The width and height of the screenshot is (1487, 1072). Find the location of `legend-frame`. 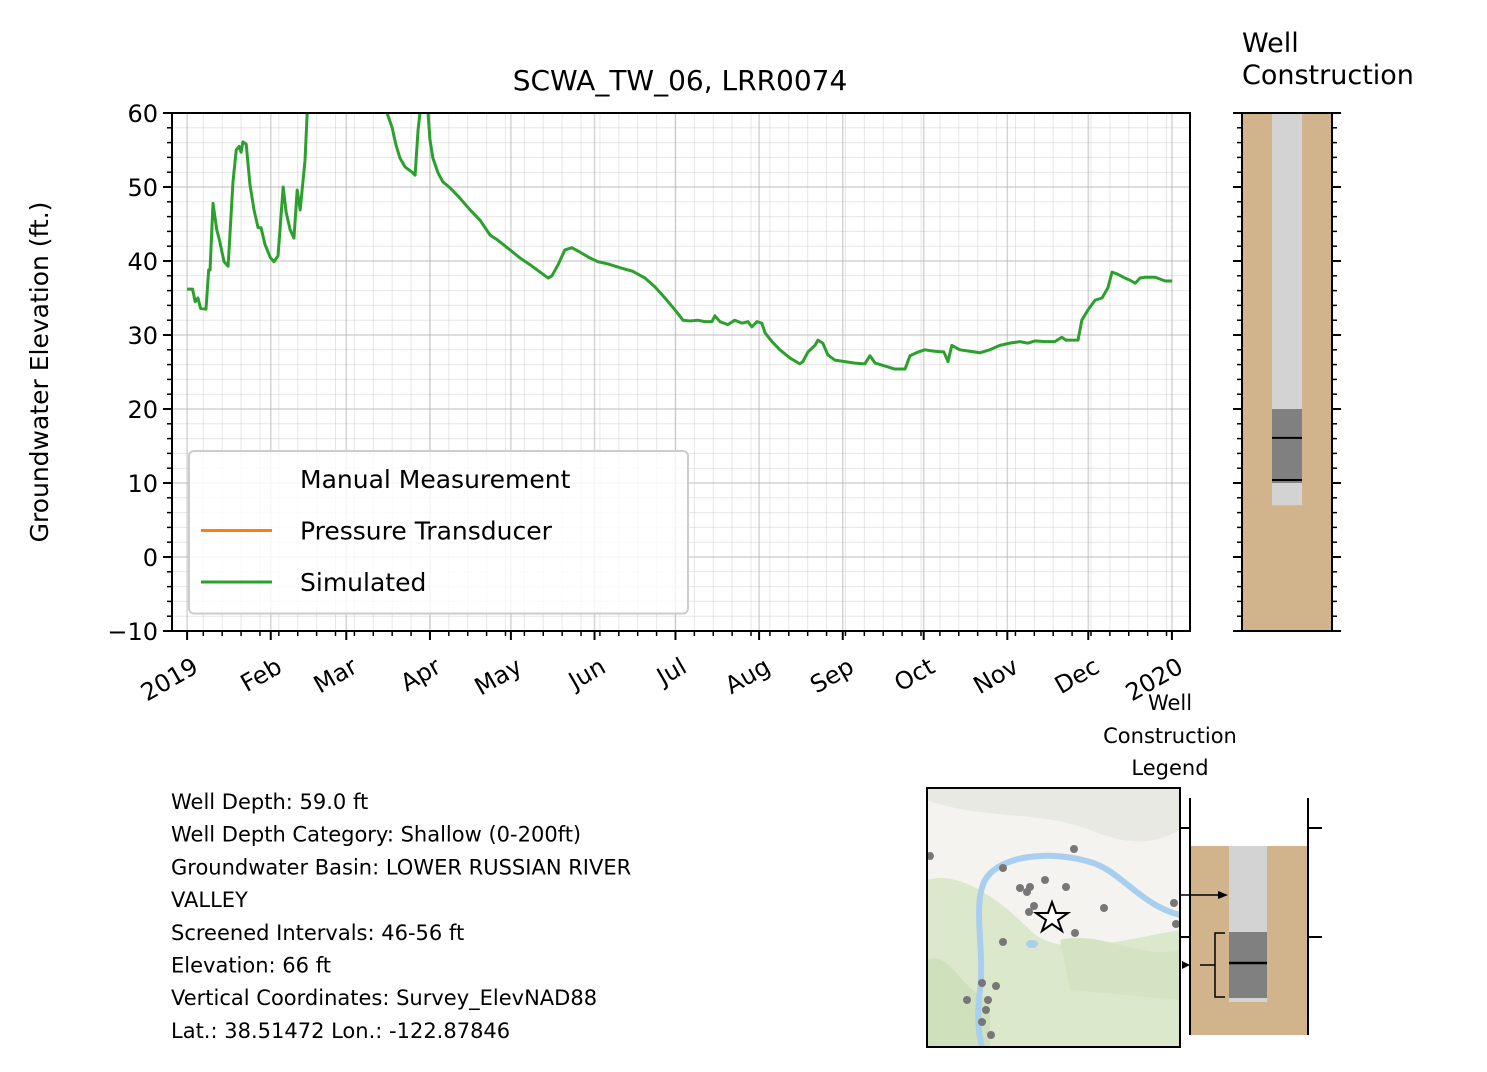

legend-frame is located at coordinates (438, 532).